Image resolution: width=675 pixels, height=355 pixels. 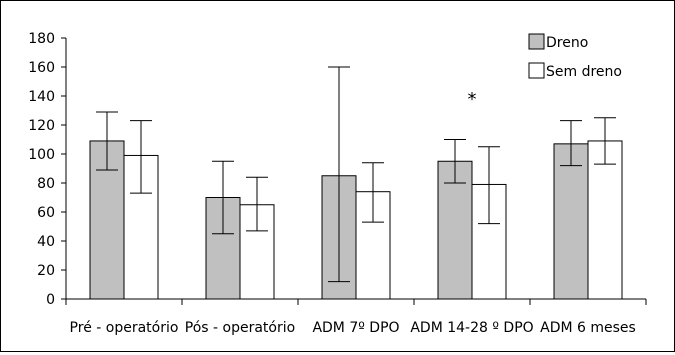 I want to click on legend-label: Sem dreno, so click(x=584, y=72).